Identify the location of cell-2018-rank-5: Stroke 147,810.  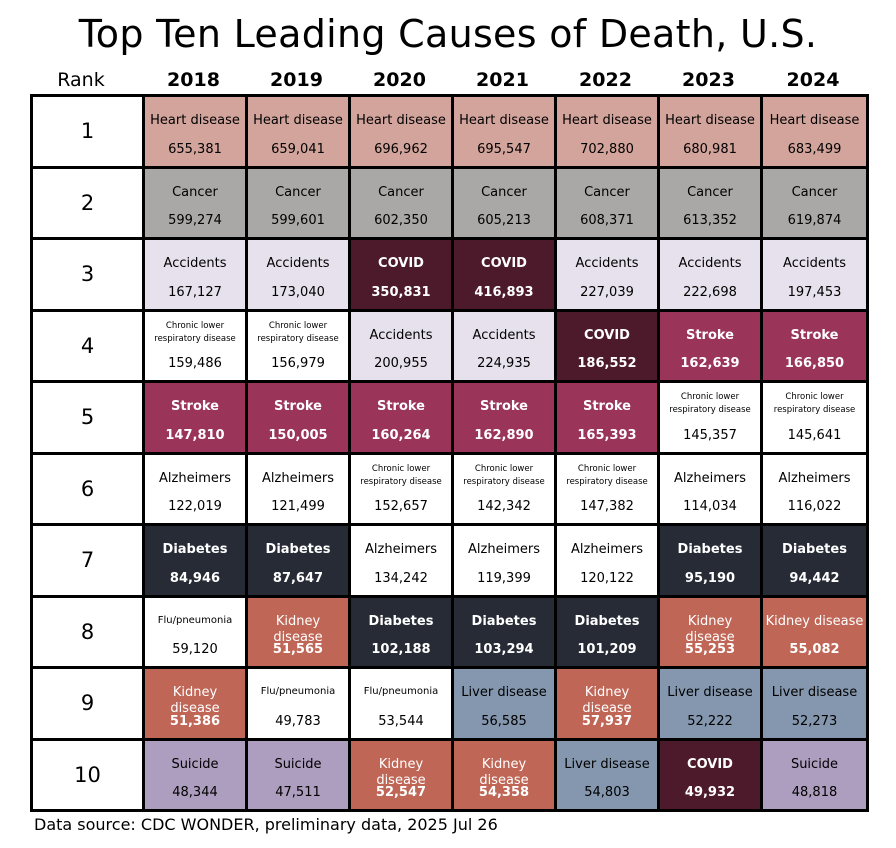
(195, 417).